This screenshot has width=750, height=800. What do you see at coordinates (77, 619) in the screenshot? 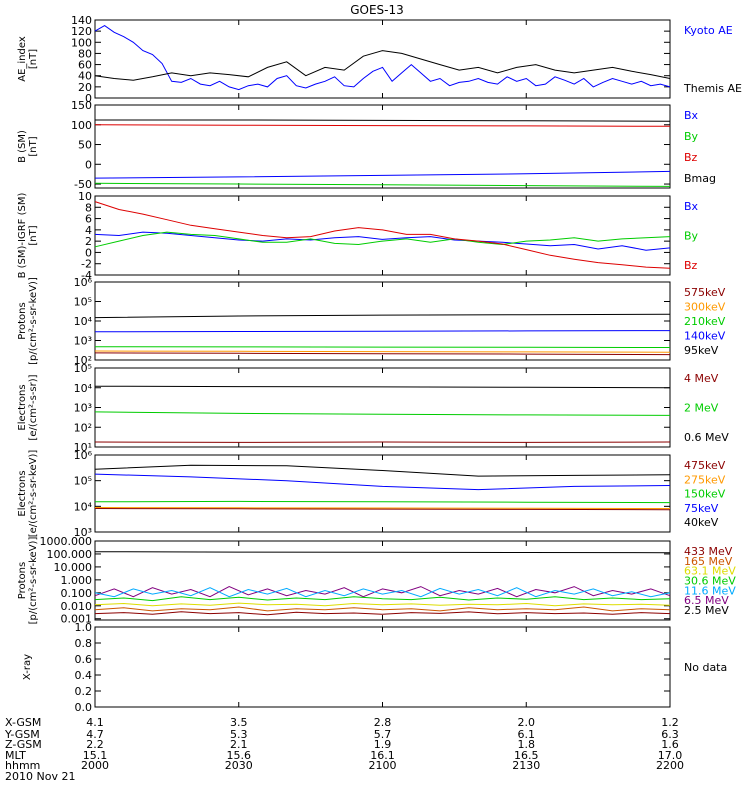
I see `y-tick-label: 0.001` at bounding box center [77, 619].